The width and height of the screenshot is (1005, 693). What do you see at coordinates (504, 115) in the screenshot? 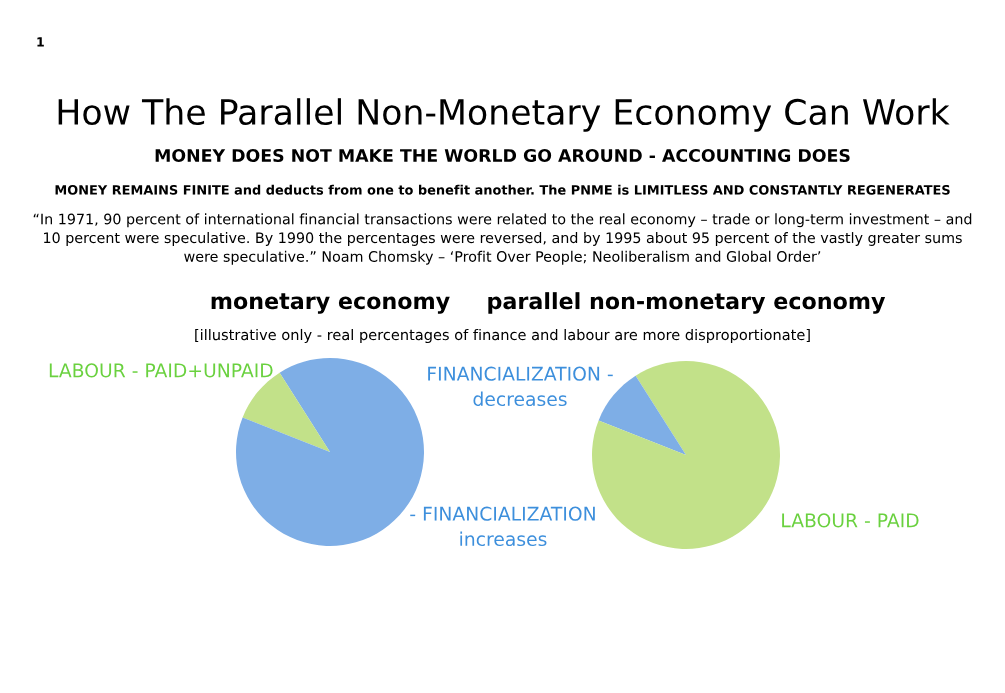
I see `text: How The Parallel Non-Monetary Economy Can Work` at bounding box center [504, 115].